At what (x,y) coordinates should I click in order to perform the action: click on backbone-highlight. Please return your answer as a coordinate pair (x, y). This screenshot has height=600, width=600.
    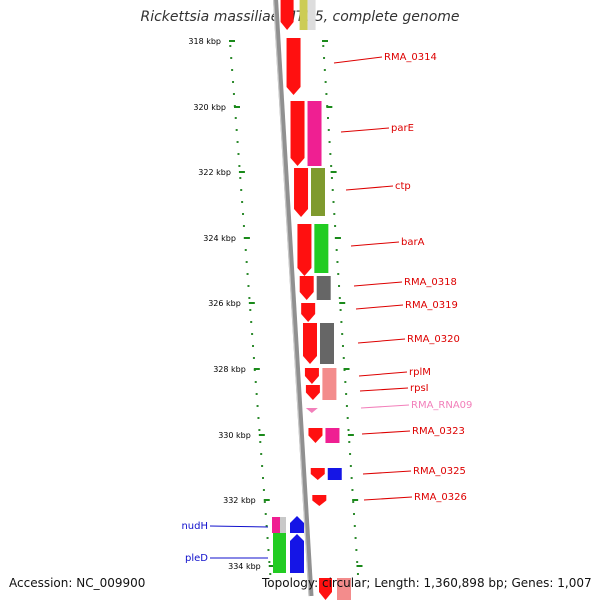
    Looking at the image, I should click on (291, 298).